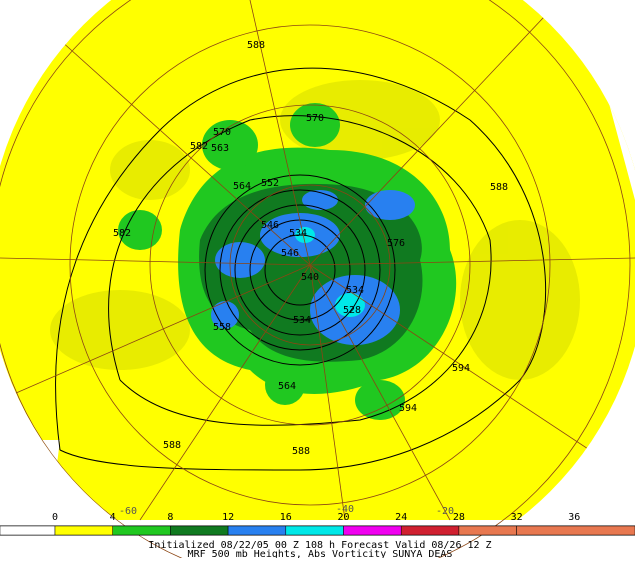 The height and width of the screenshot is (562, 635). Describe the element at coordinates (228, 517) in the screenshot. I see `colorbar-label: 12` at that location.